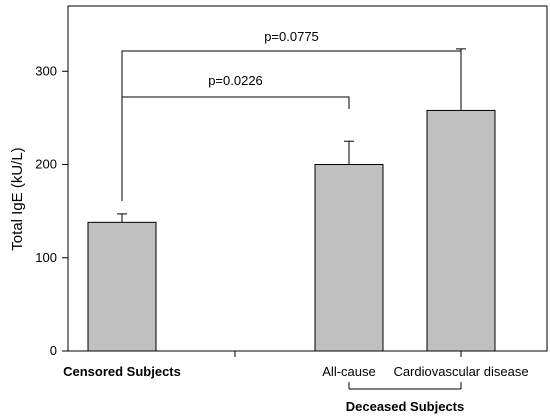 The height and width of the screenshot is (417, 550). Describe the element at coordinates (46, 164) in the screenshot. I see `y-tick-label: 200` at that location.